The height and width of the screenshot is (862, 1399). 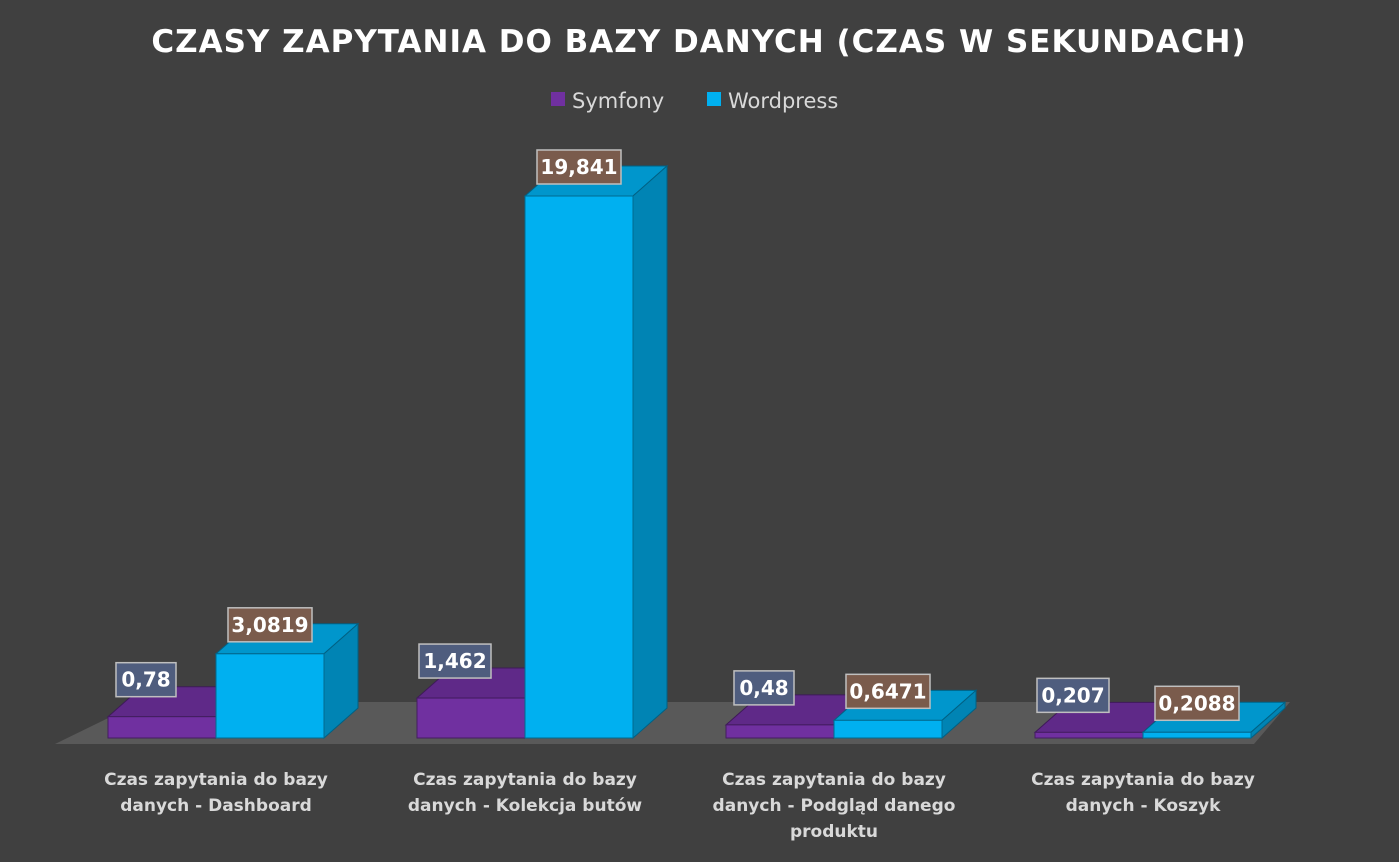 I want to click on chart-floor, so click(x=672, y=723).